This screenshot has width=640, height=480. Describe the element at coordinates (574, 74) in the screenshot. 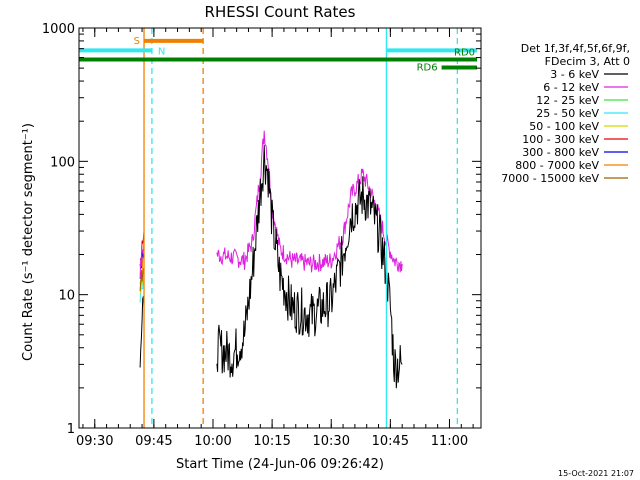

I see `legend-label-1: 3 - 6 keV` at that location.